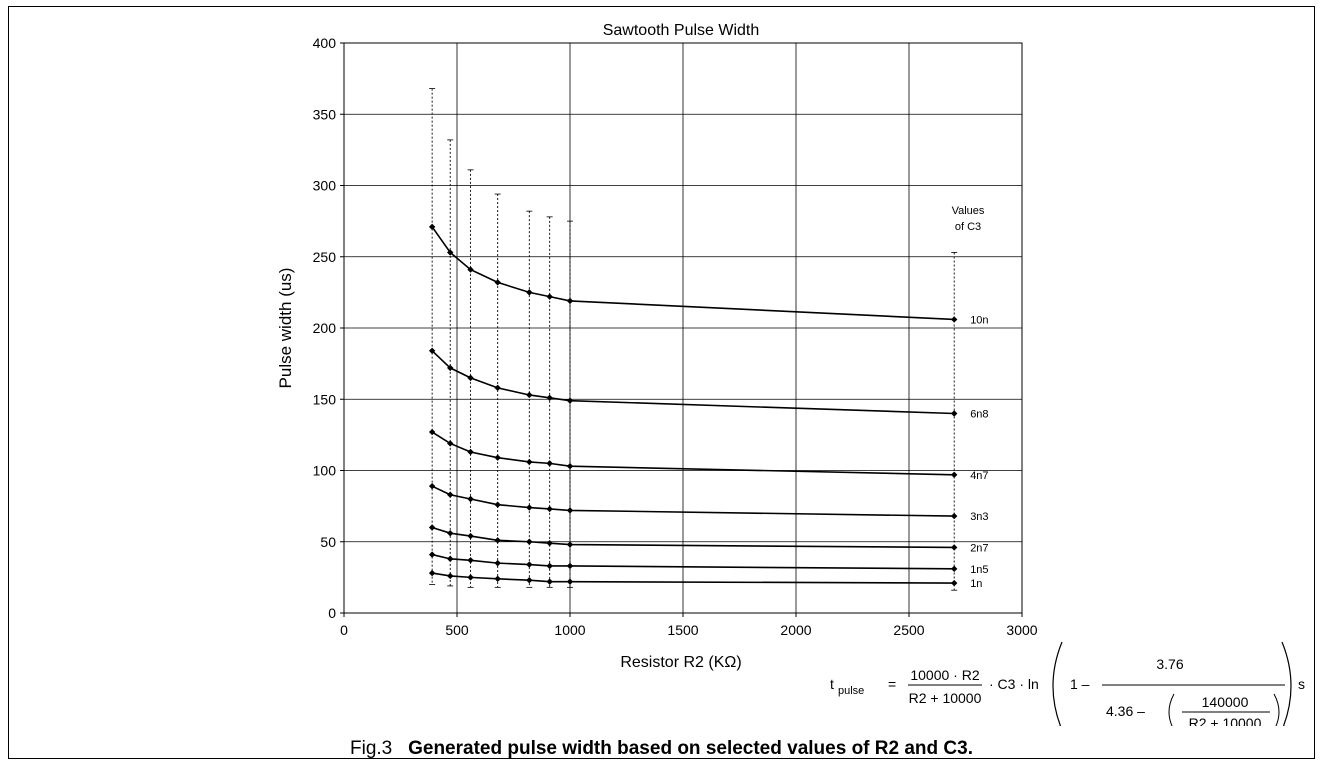  I want to click on y-tick-label: 50, so click(328, 542).